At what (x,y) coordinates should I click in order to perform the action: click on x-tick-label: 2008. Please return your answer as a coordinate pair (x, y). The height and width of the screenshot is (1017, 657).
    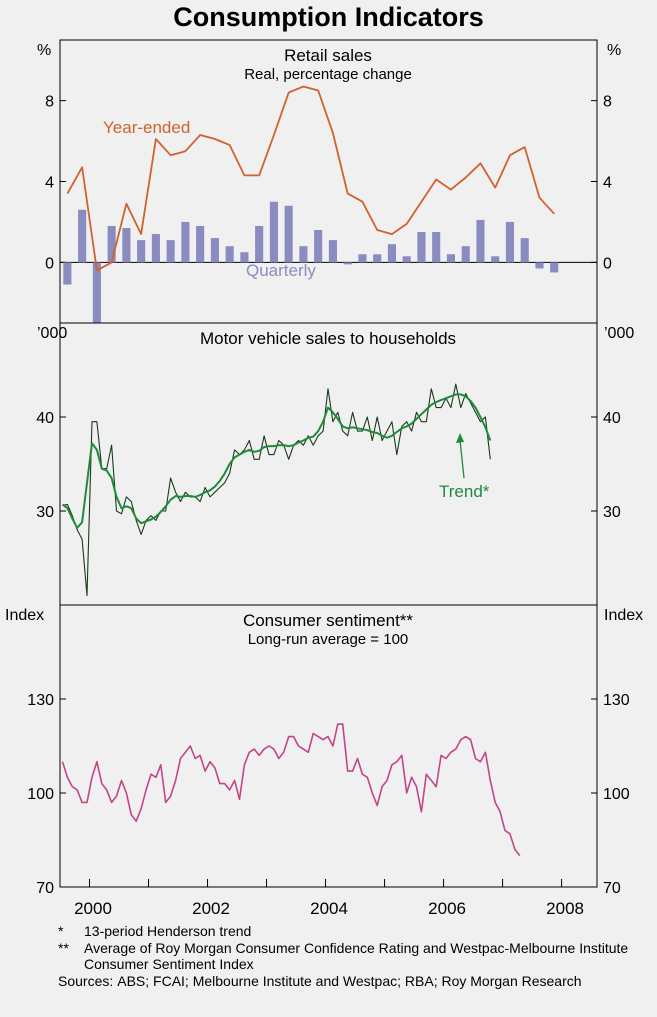
    Looking at the image, I should click on (565, 908).